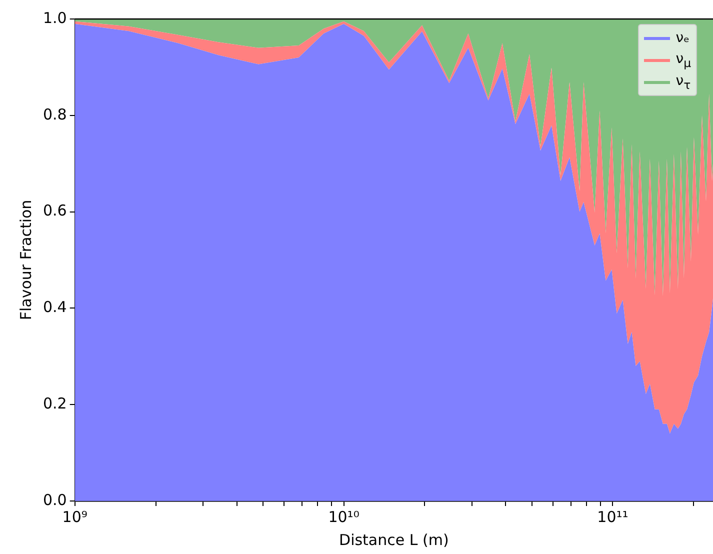 This screenshot has height=554, width=713. What do you see at coordinates (54, 211) in the screenshot?
I see `y-tick-label: 0.6` at bounding box center [54, 211].